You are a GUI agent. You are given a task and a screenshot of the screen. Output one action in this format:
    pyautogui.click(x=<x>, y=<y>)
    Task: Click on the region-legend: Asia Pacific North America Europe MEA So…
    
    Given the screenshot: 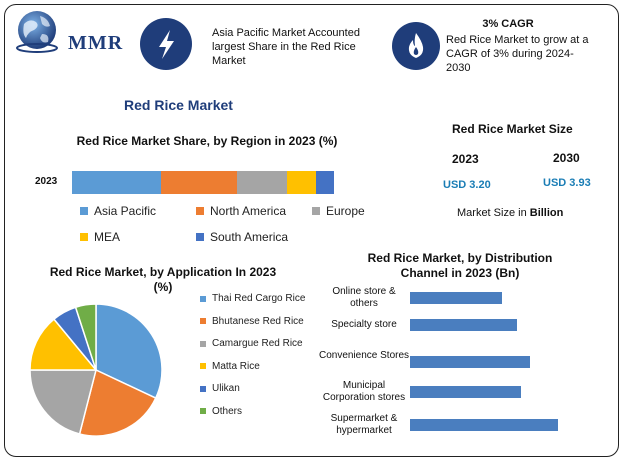 What is the action you would take?
    pyautogui.click(x=230, y=227)
    